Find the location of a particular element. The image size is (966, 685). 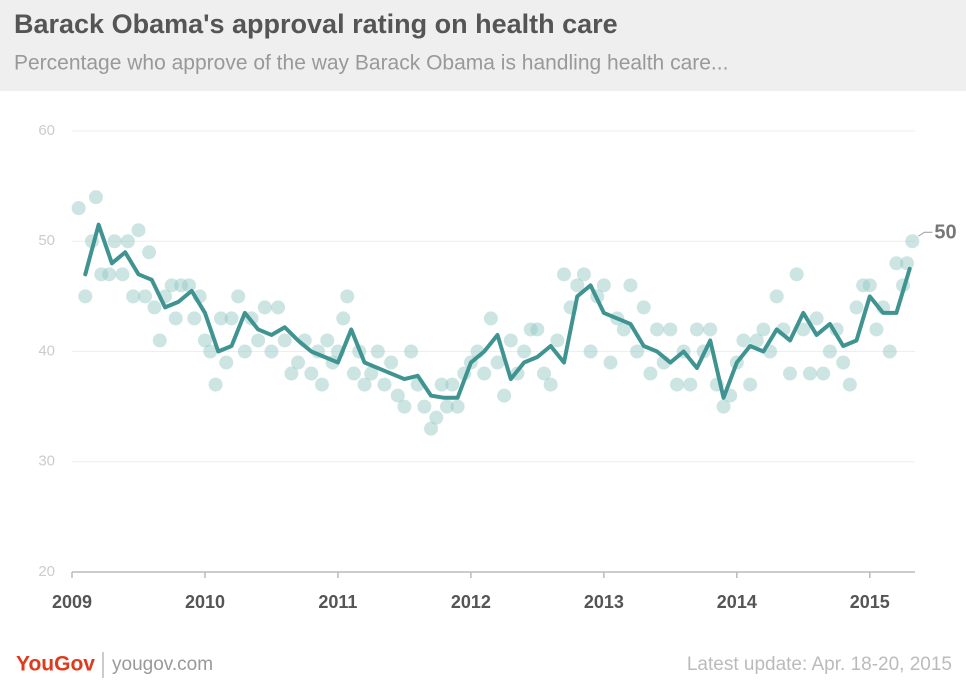

x-tick-label: 2009 is located at coordinates (72, 602).